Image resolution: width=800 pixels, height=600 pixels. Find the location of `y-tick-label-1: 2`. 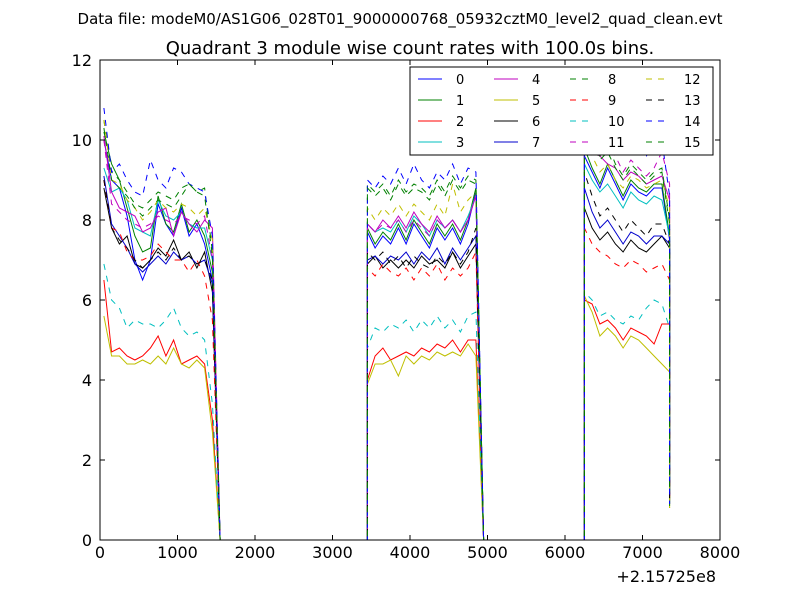

y-tick-label-1: 2 is located at coordinates (87, 460).